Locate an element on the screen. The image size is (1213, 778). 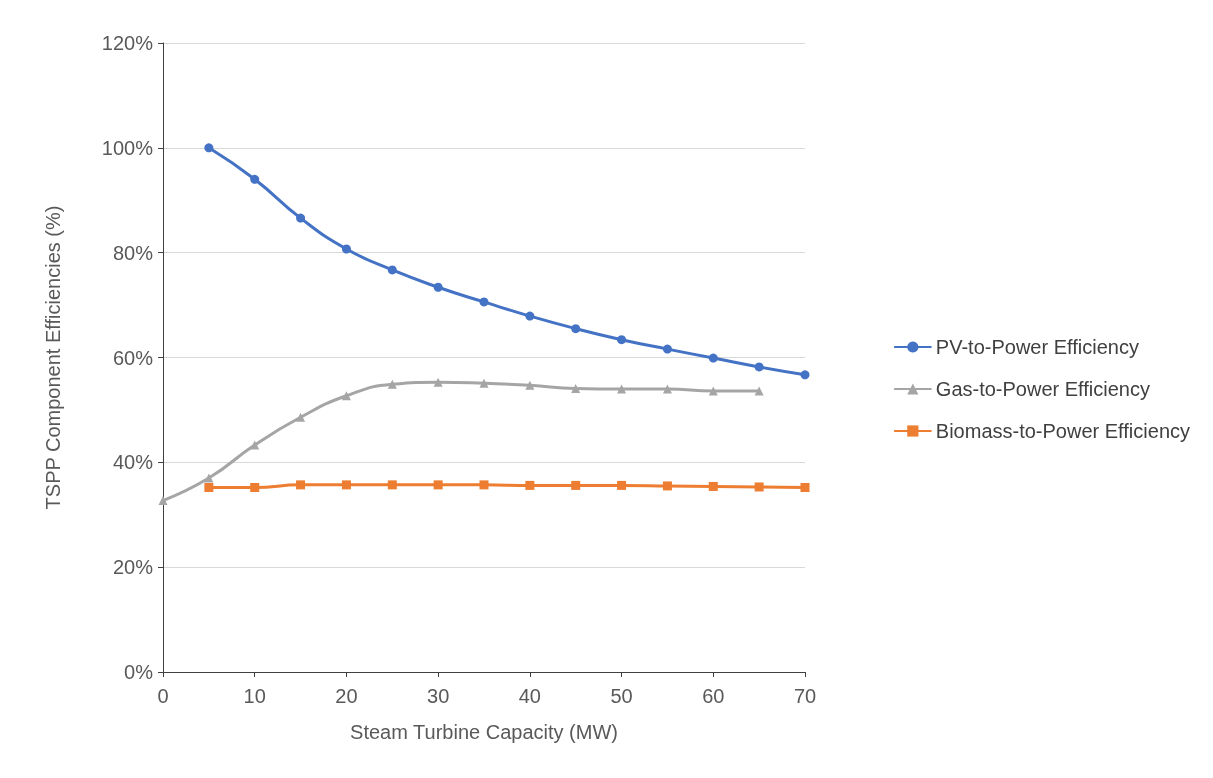
legend-label: Biomass-to-Power Efficiency is located at coordinates (1063, 431).